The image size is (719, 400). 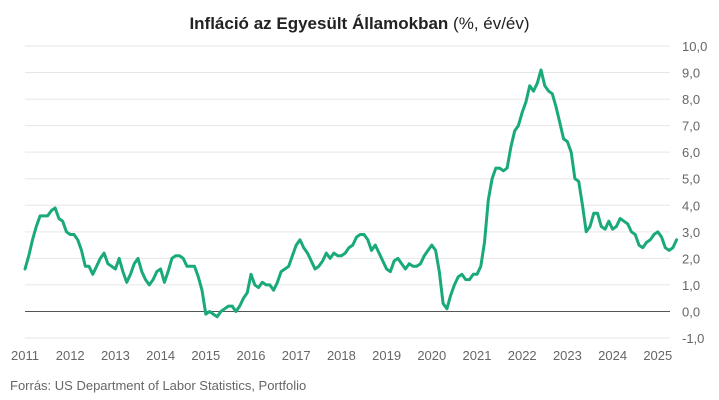 What do you see at coordinates (691, 311) in the screenshot?
I see `y-tick-label: 0,0` at bounding box center [691, 311].